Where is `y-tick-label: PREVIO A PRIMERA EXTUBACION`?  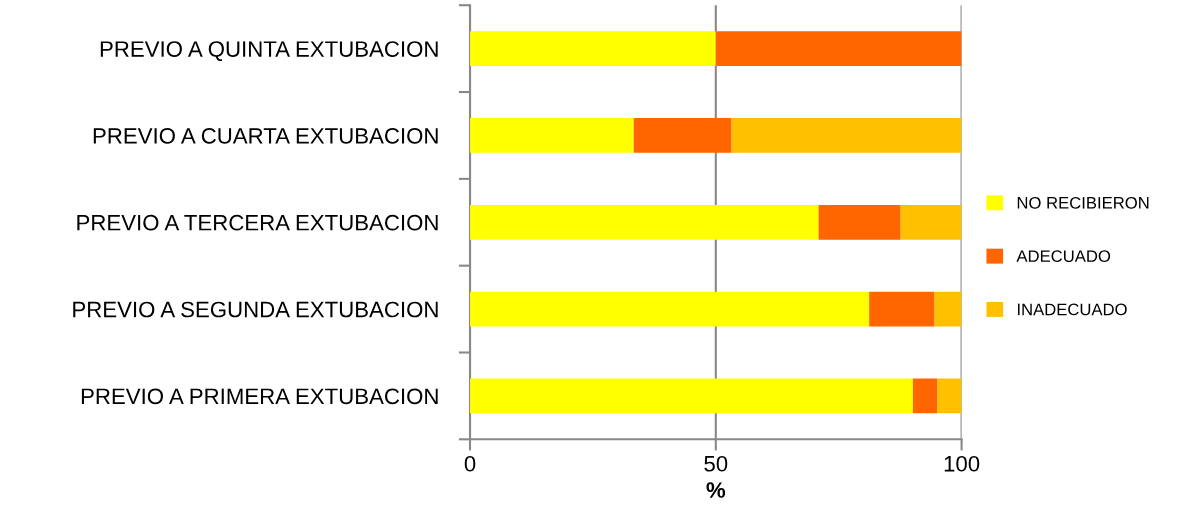
y-tick-label: PREVIO A PRIMERA EXTUBACION is located at coordinates (259, 396).